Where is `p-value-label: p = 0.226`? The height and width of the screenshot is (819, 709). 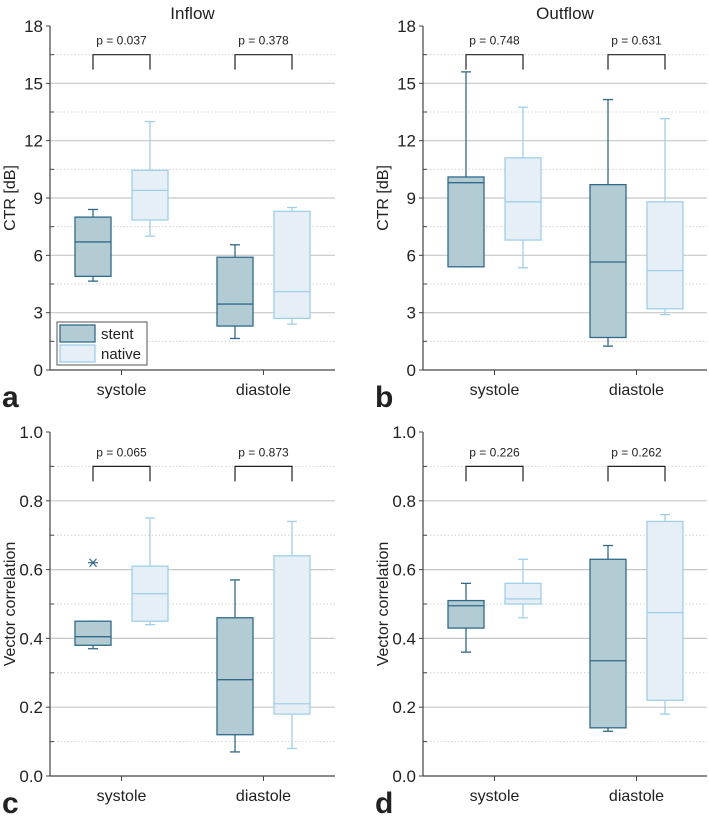
p-value-label: p = 0.226 is located at coordinates (494, 452).